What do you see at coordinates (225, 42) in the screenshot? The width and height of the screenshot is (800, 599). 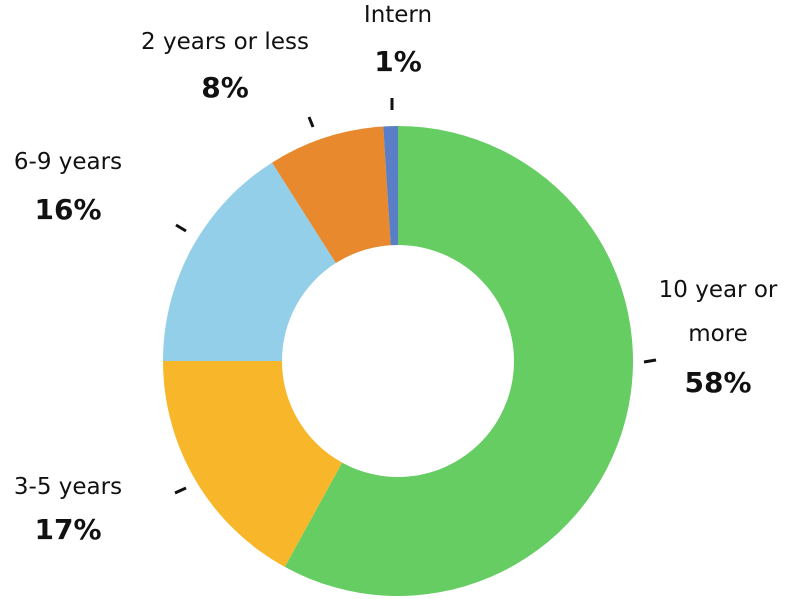 I see `category-label: 2 years or less` at bounding box center [225, 42].